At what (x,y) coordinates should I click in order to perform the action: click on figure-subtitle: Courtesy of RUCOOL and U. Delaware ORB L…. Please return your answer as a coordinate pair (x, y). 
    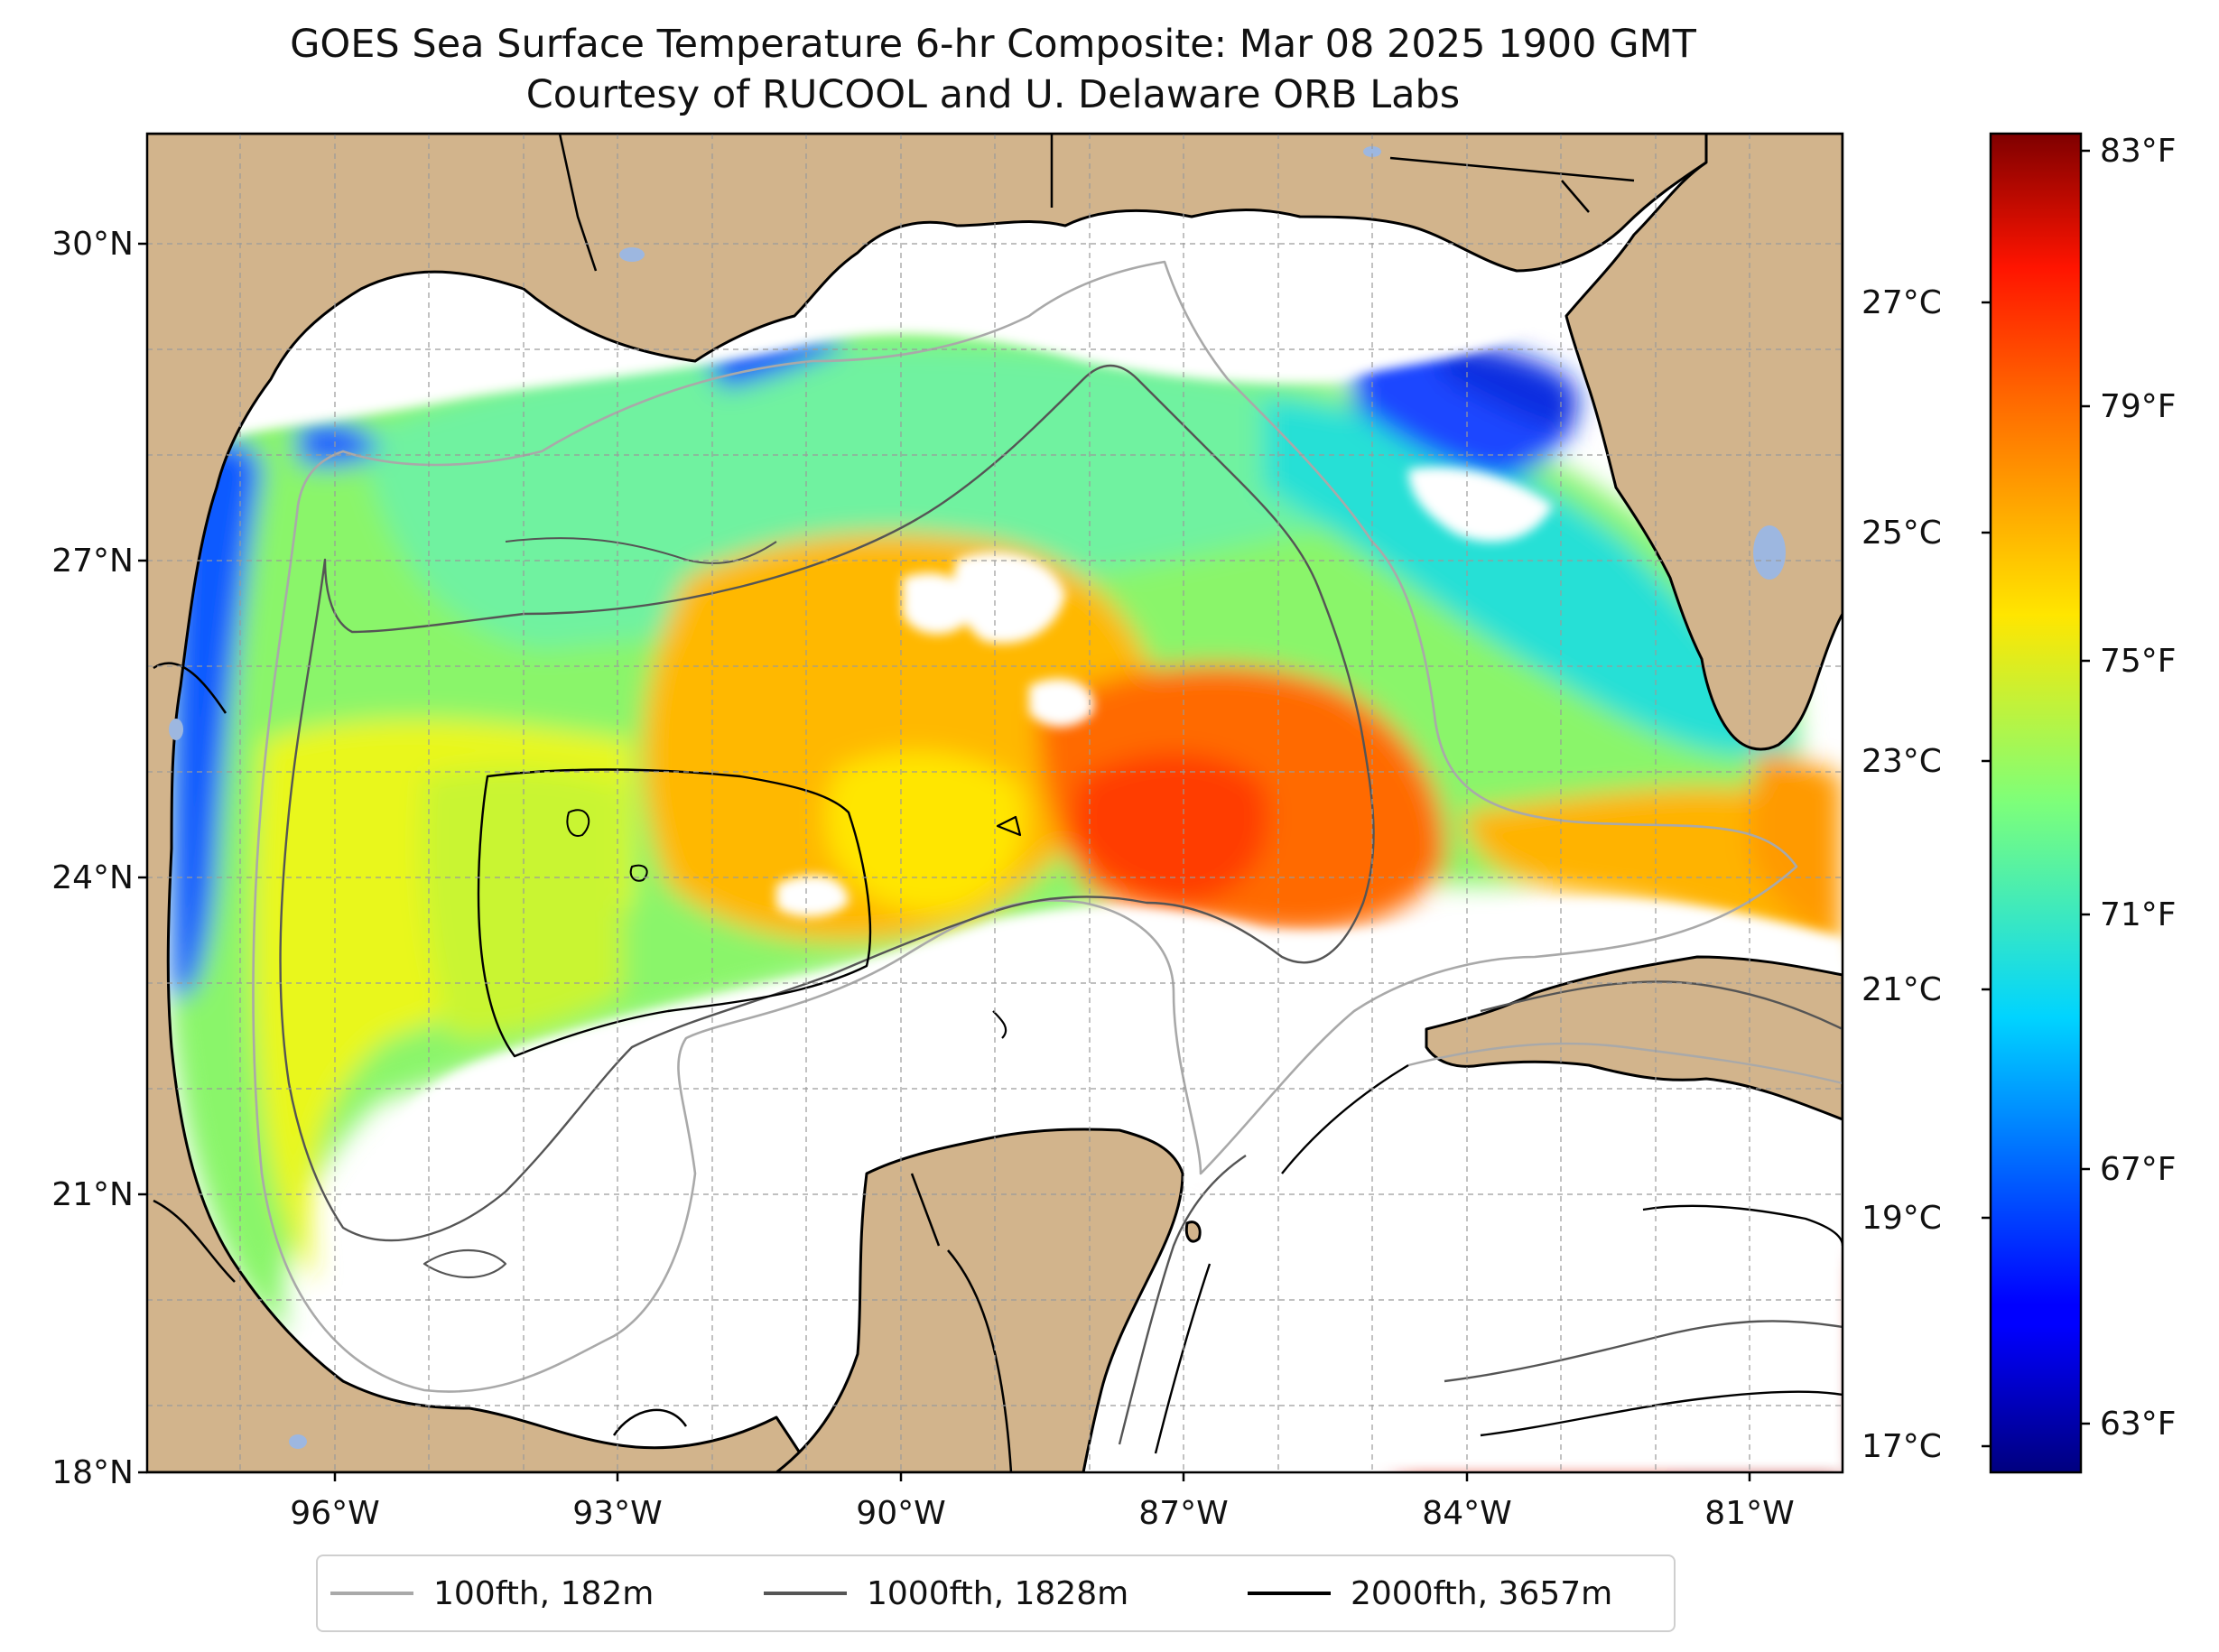
    Looking at the image, I should click on (993, 94).